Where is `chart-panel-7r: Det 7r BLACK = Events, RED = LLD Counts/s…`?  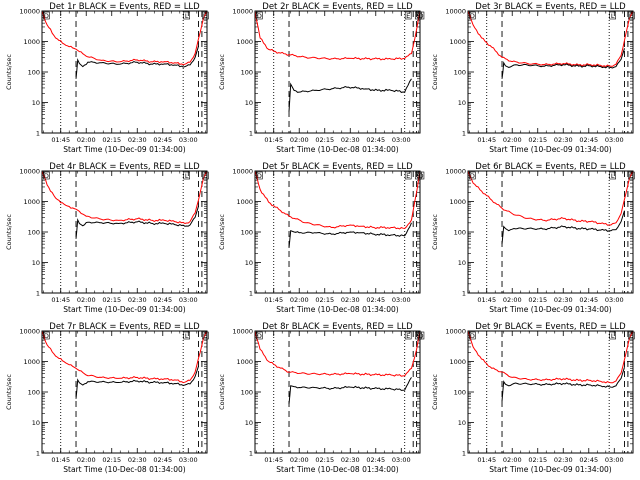
chart-panel-7r: Det 7r BLACK = Events, RED = LLD Counts/s… is located at coordinates (107, 398).